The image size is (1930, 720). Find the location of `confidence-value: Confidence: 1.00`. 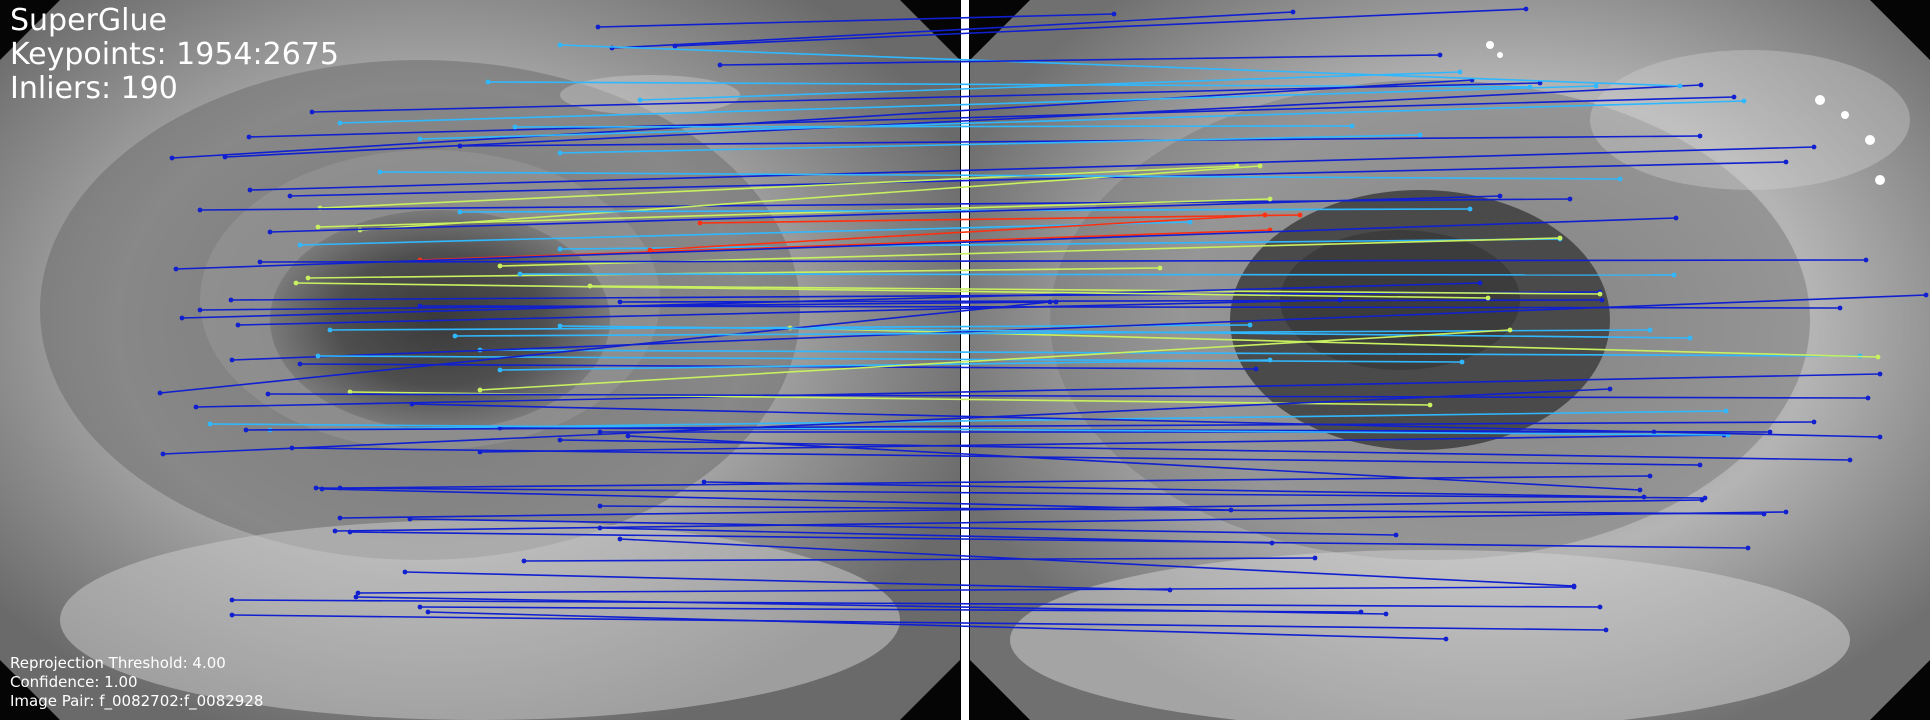

confidence-value: Confidence: 1.00 is located at coordinates (74, 682).